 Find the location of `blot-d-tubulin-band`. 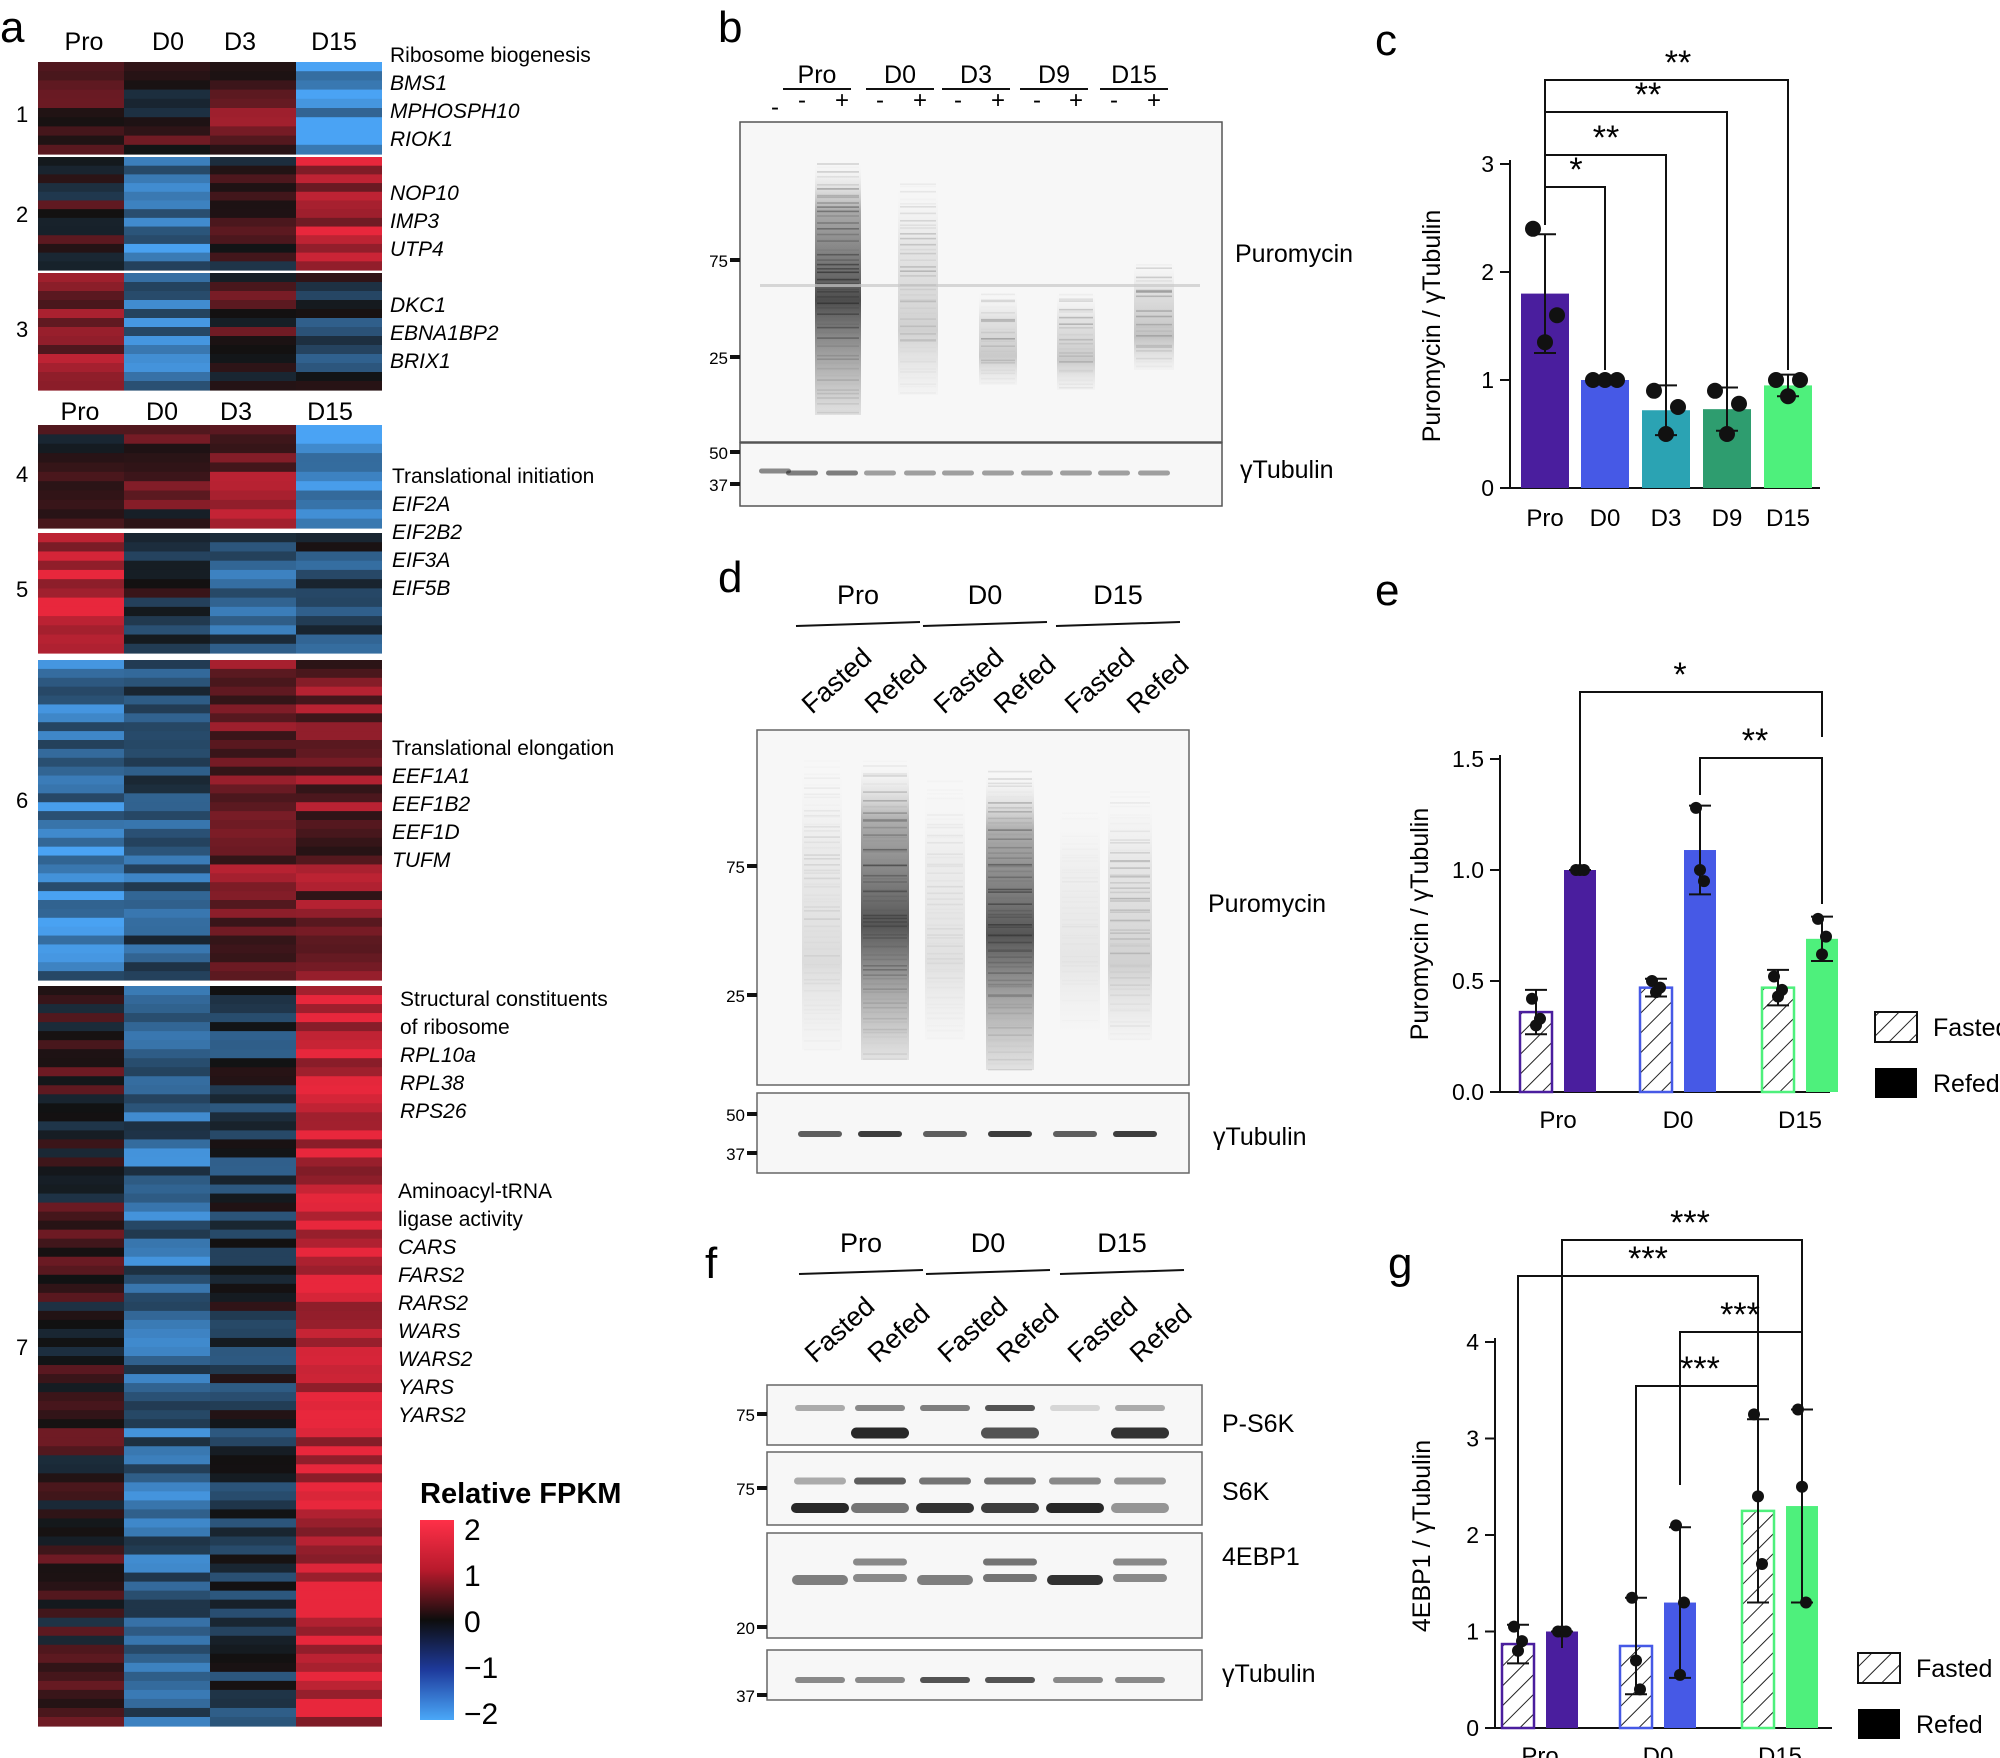

blot-d-tubulin-band is located at coordinates (1075, 1134).